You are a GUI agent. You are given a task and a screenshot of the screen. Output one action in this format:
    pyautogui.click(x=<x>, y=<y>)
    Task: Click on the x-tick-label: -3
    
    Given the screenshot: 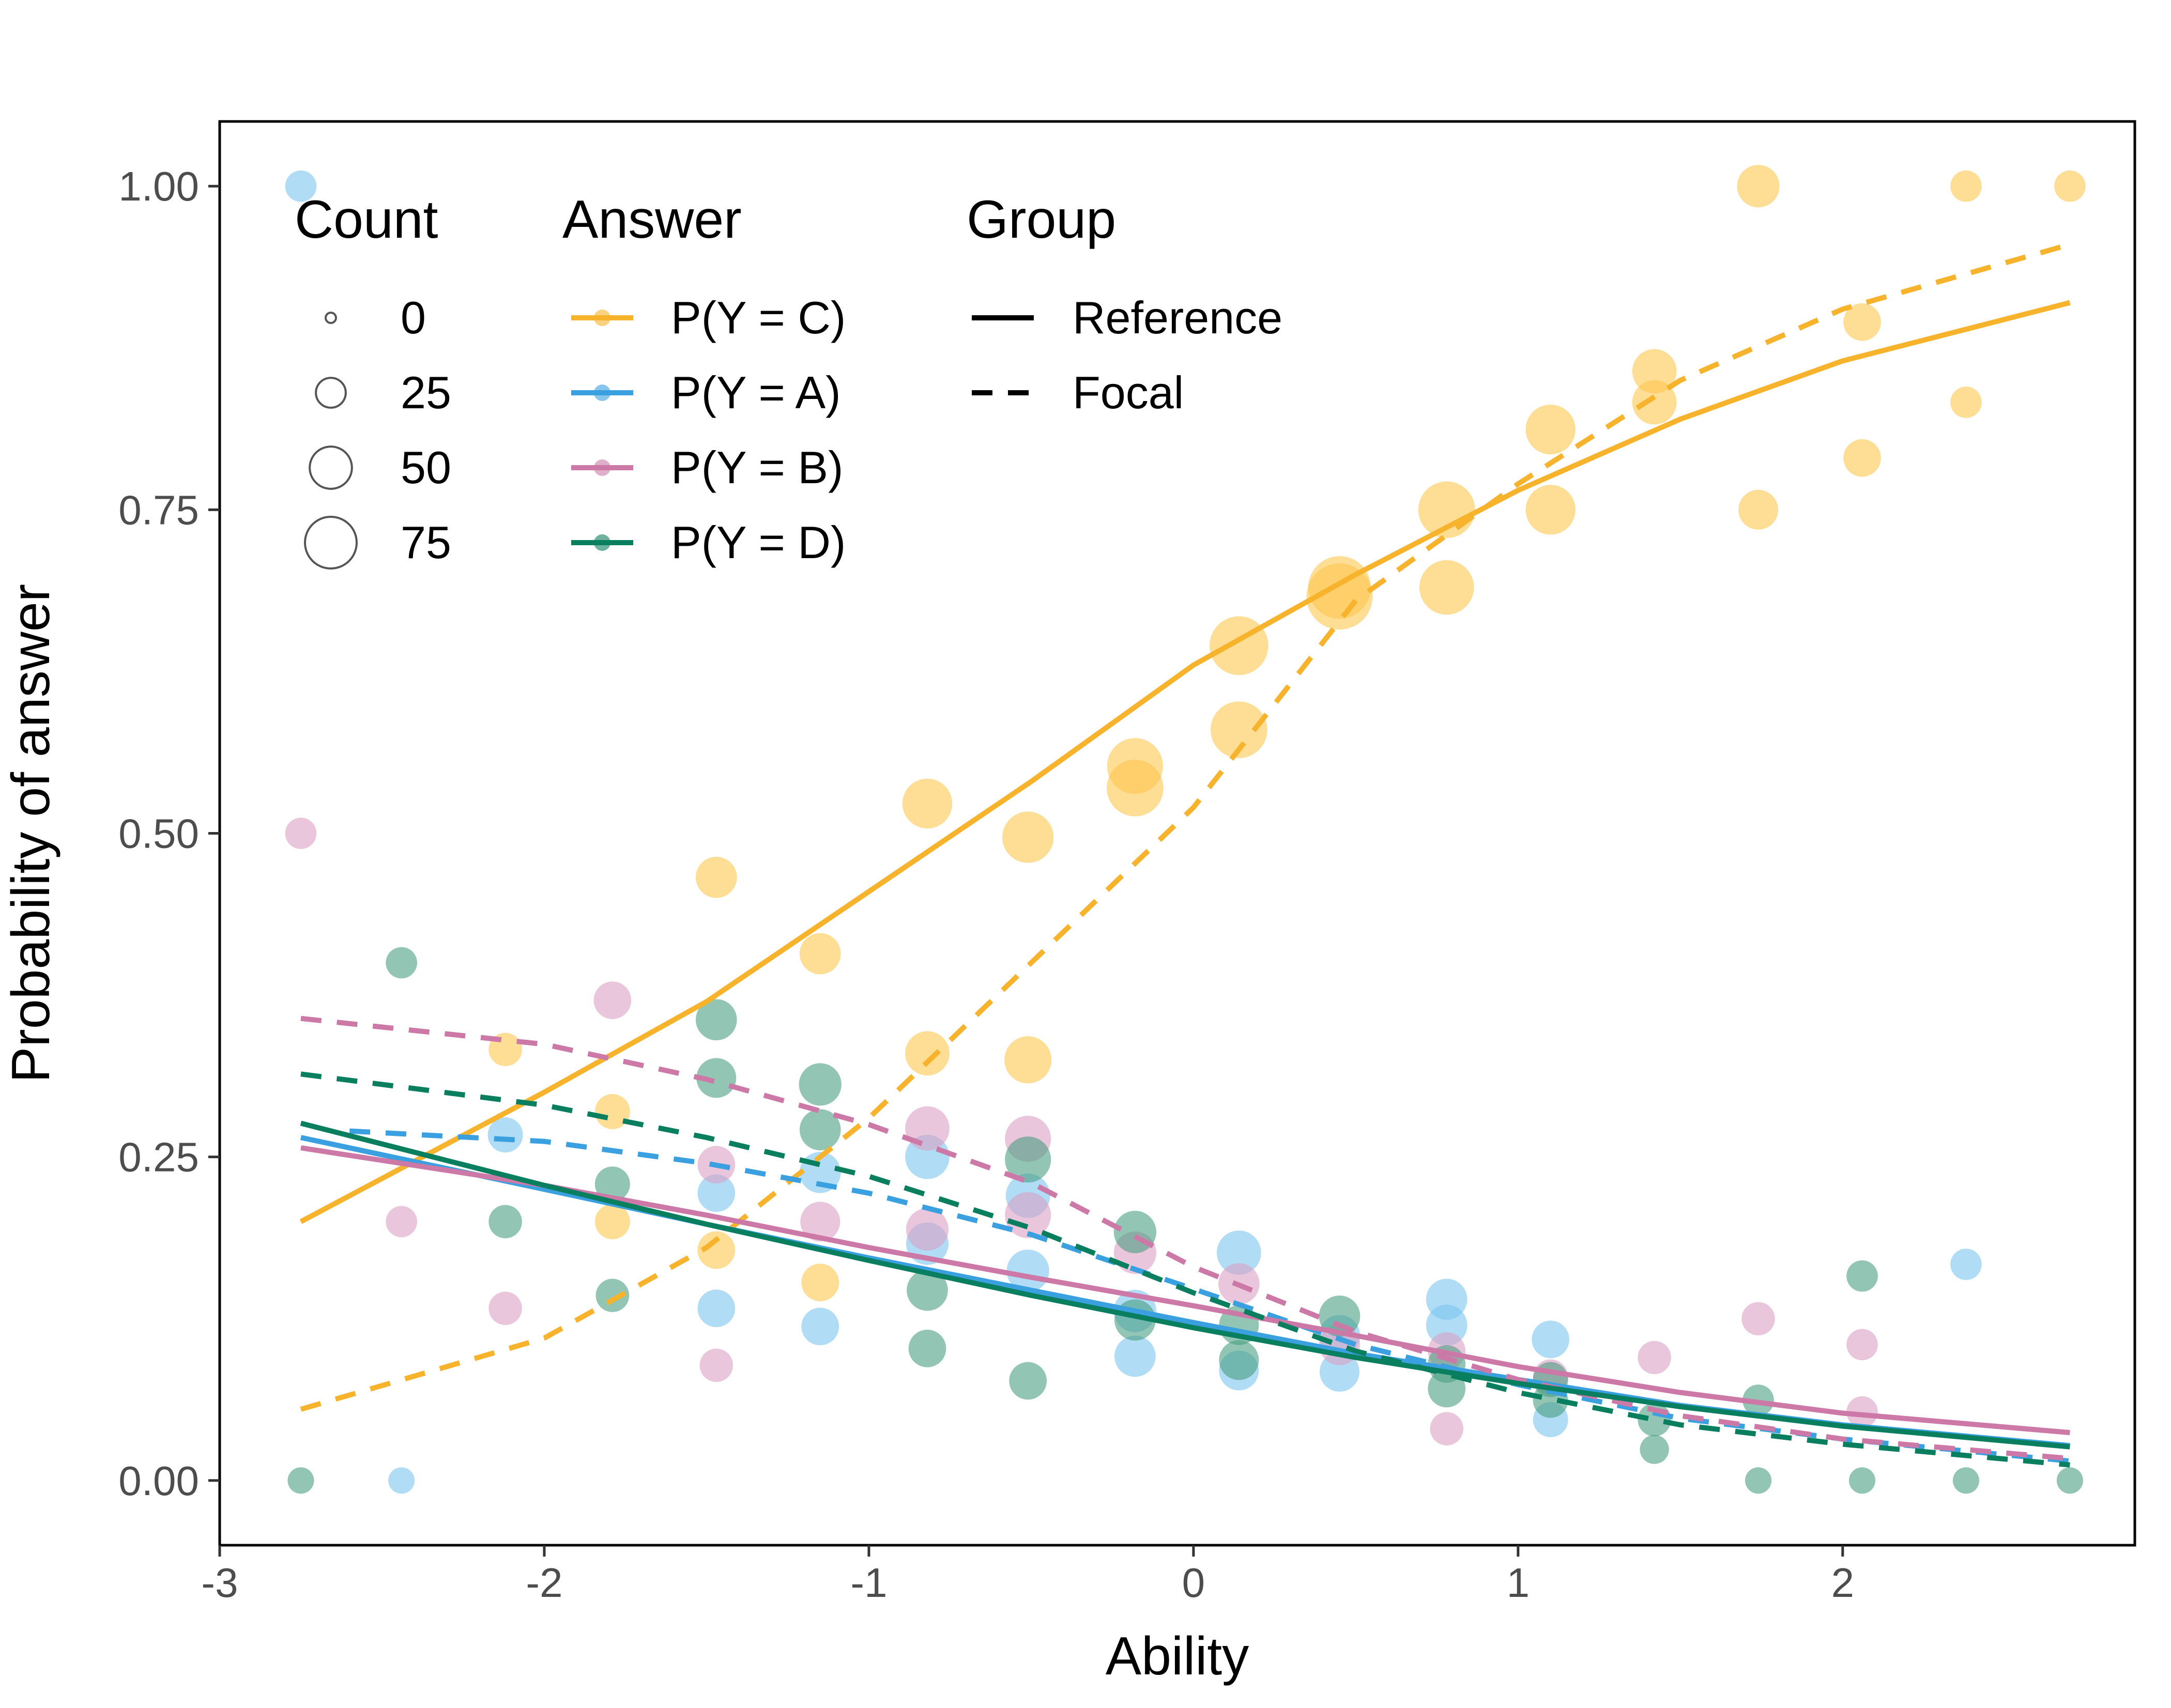 What is the action you would take?
    pyautogui.click(x=219, y=1583)
    